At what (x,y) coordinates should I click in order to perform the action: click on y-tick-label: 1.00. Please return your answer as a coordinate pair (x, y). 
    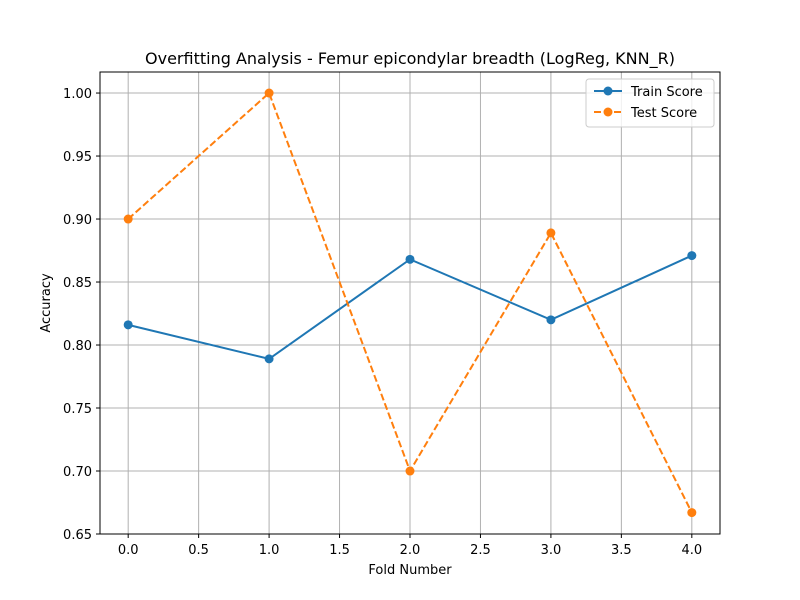
    Looking at the image, I should click on (77, 94).